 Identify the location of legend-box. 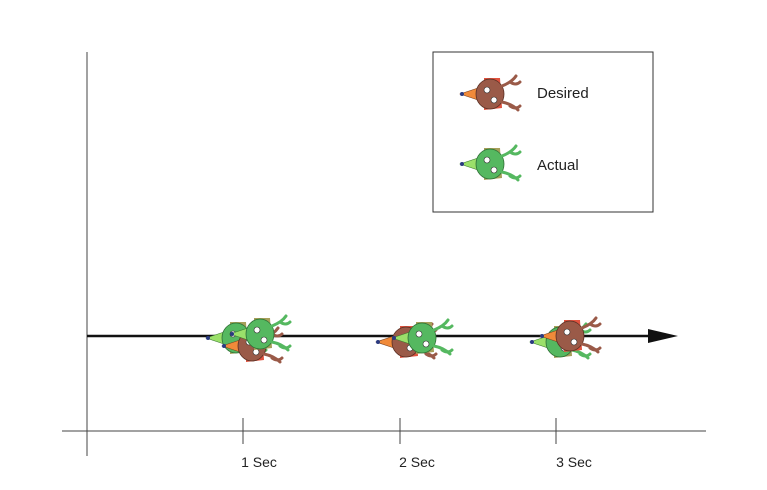
(543, 132).